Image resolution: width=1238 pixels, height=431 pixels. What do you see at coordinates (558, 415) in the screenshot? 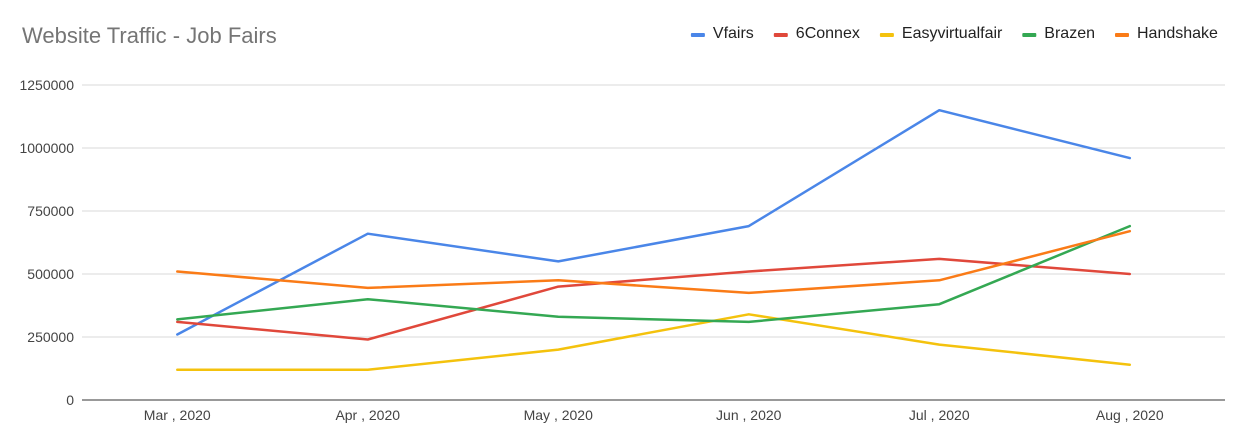
I see `x-tick-label: May , 2020` at bounding box center [558, 415].